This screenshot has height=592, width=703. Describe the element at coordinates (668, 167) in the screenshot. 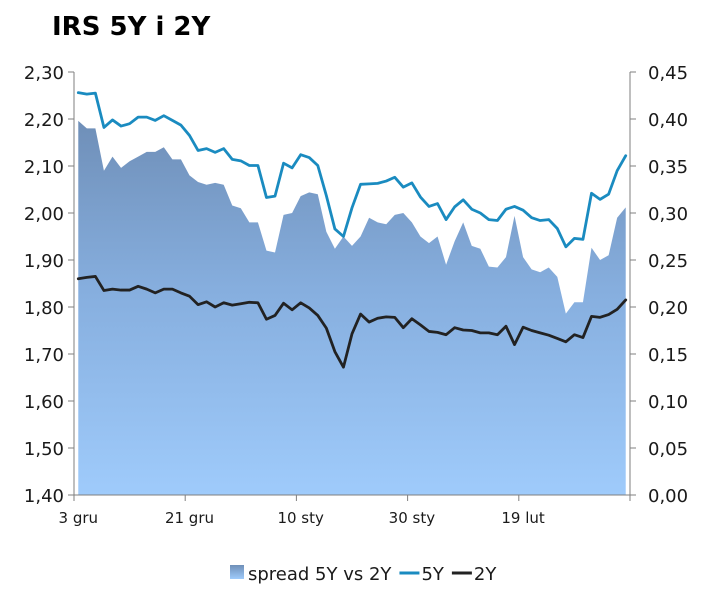

I see `y-right-tick-label: 0,35` at that location.